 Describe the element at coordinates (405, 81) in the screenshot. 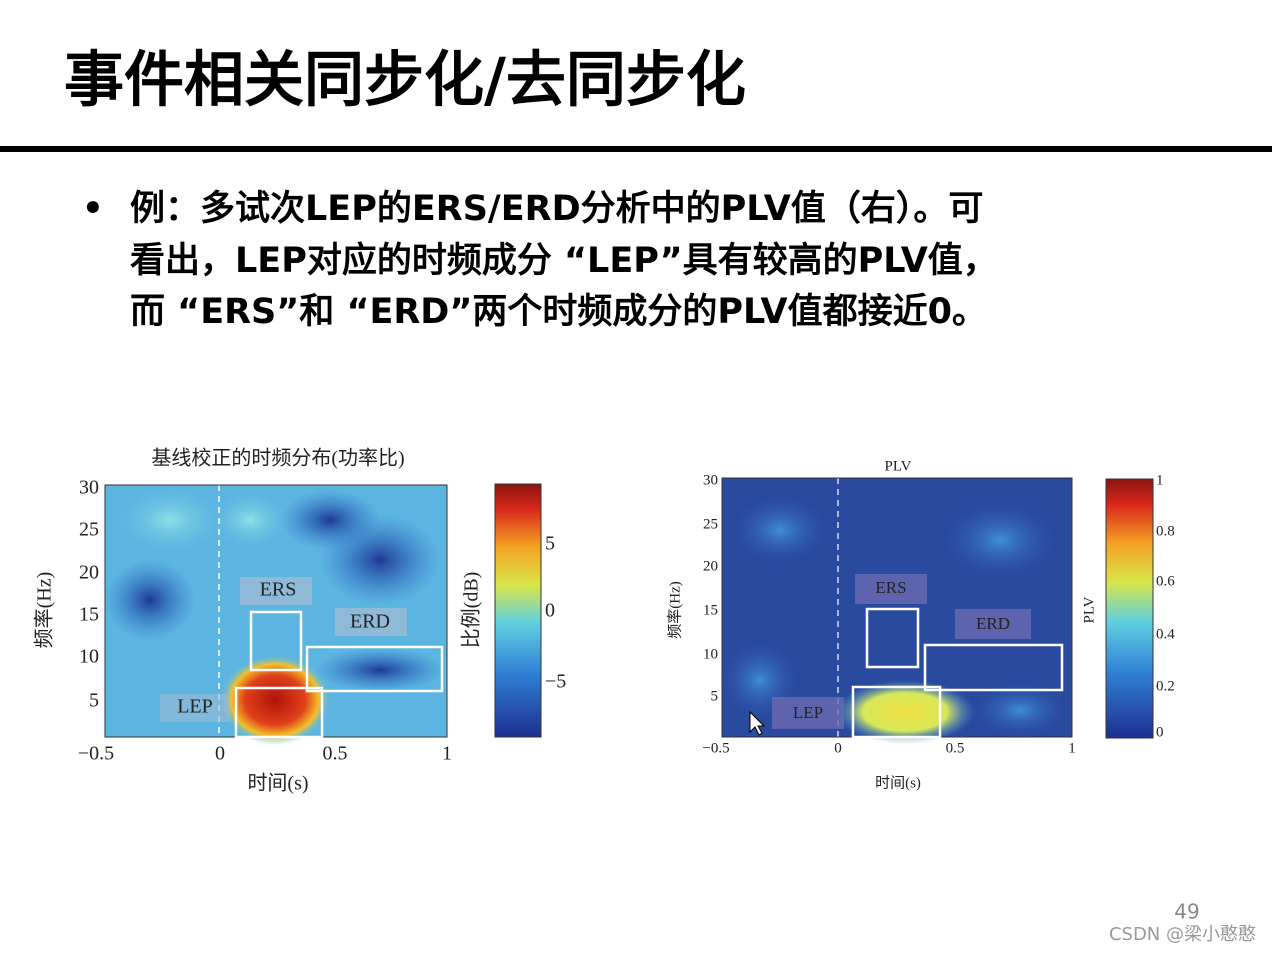

I see `slide-title: 事件相关同步化/去同步化` at that location.